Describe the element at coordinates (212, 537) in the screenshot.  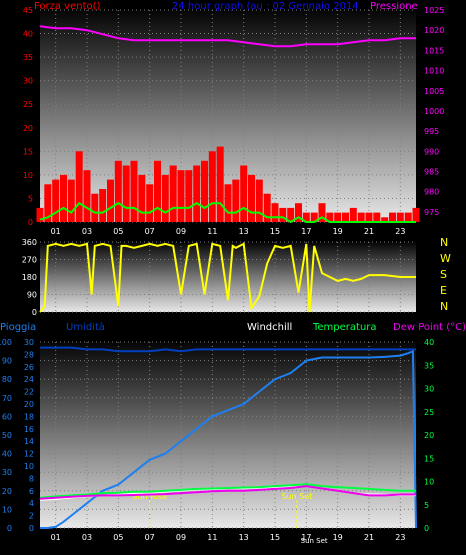
I see `weather-x-tick: 11` at that location.